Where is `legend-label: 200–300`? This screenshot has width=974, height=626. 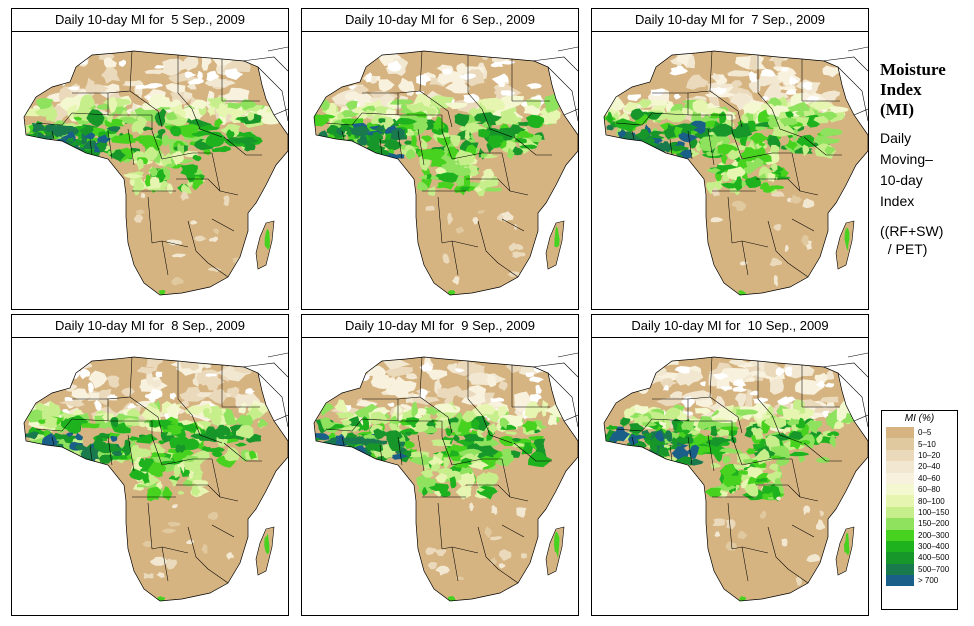
legend-label: 200–300 is located at coordinates (934, 535).